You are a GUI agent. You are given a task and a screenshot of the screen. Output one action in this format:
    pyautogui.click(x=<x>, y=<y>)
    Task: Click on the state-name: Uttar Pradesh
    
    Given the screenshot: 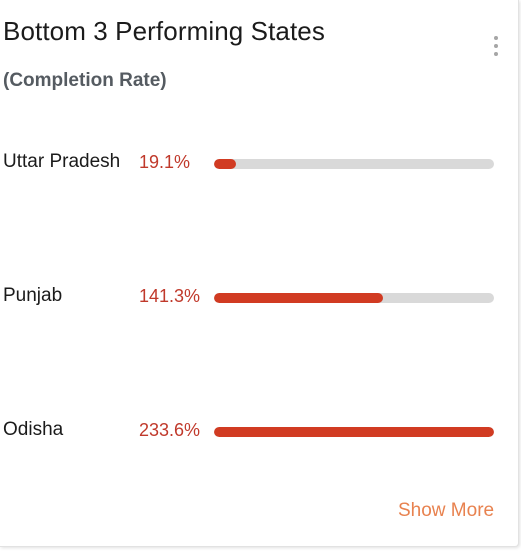 What is the action you would take?
    pyautogui.click(x=62, y=161)
    